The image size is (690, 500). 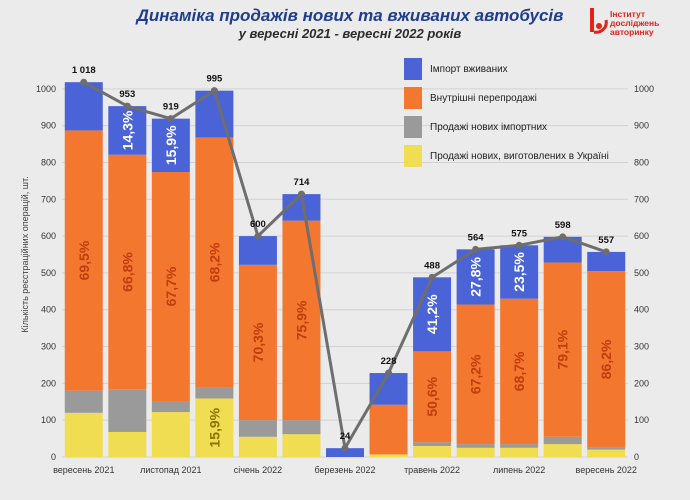 What do you see at coordinates (53, 457) in the screenshot?
I see `y-tick-label-left: 0` at bounding box center [53, 457].